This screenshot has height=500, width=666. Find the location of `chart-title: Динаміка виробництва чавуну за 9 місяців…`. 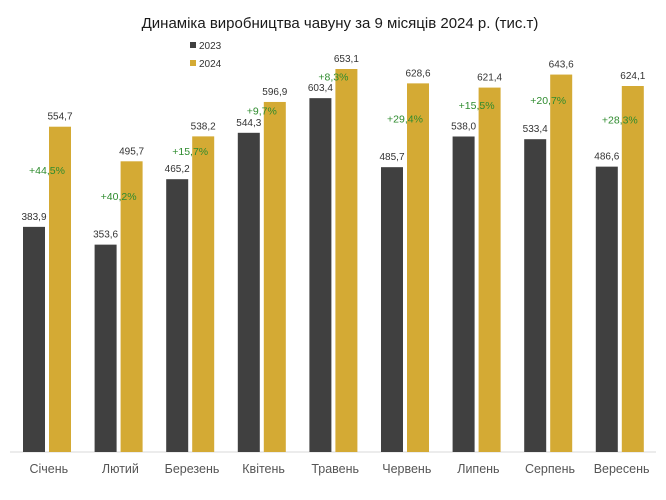

chart-title: Динаміка виробництва чавуну за 9 місяців… is located at coordinates (340, 23).